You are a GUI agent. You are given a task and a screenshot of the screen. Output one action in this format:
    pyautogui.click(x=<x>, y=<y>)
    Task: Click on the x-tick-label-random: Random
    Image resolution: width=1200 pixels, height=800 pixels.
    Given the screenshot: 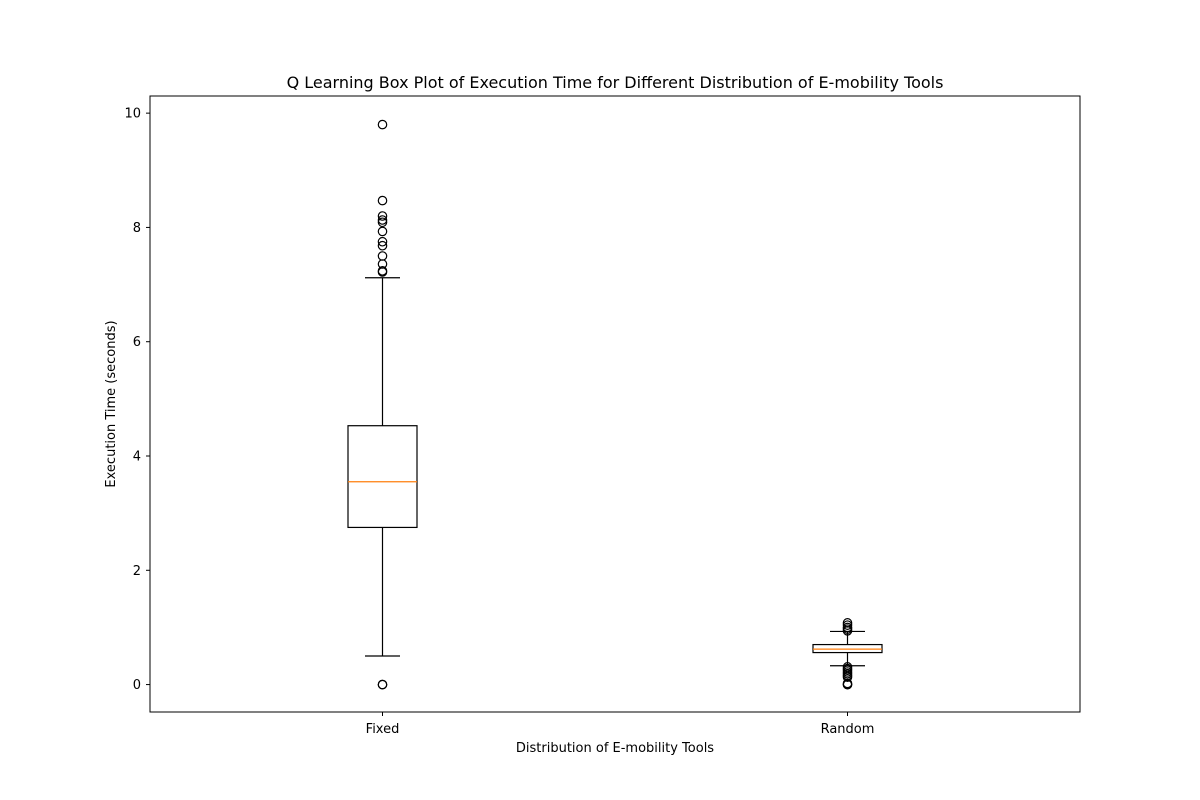 What is the action you would take?
    pyautogui.click(x=848, y=729)
    